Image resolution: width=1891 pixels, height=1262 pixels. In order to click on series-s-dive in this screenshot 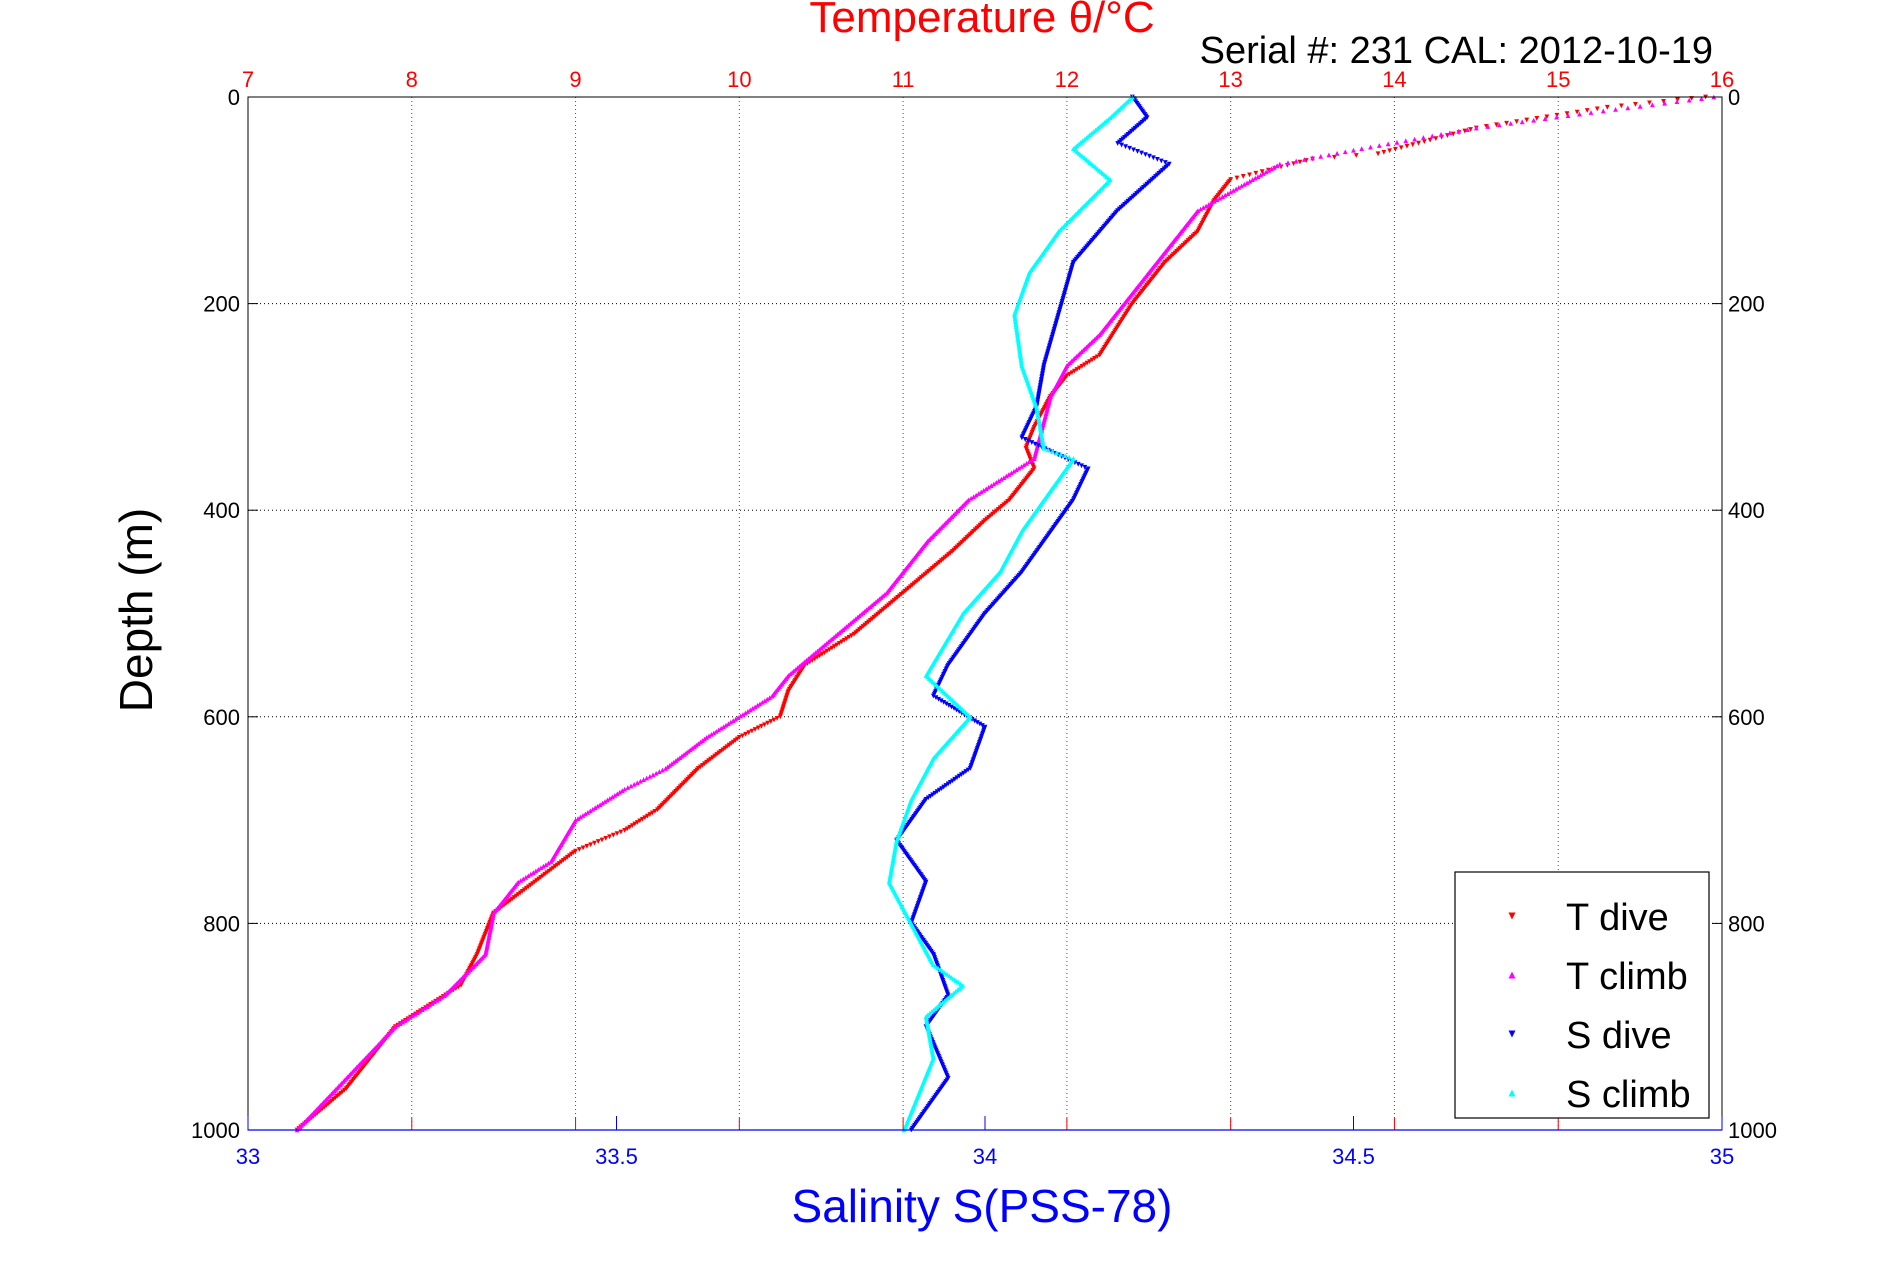, I will do `click(1033, 613)`.